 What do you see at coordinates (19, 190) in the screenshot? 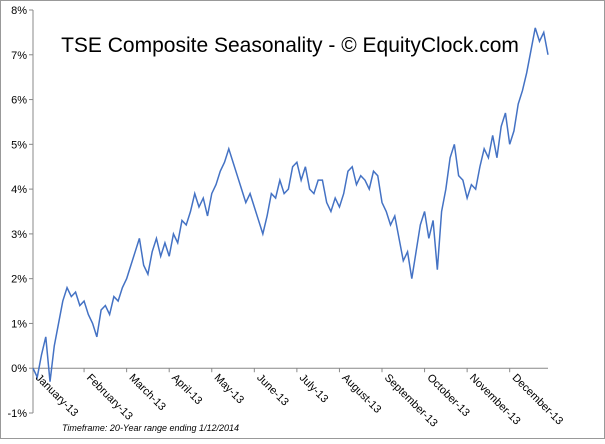
I see `y-tick-label: 4%` at bounding box center [19, 190].